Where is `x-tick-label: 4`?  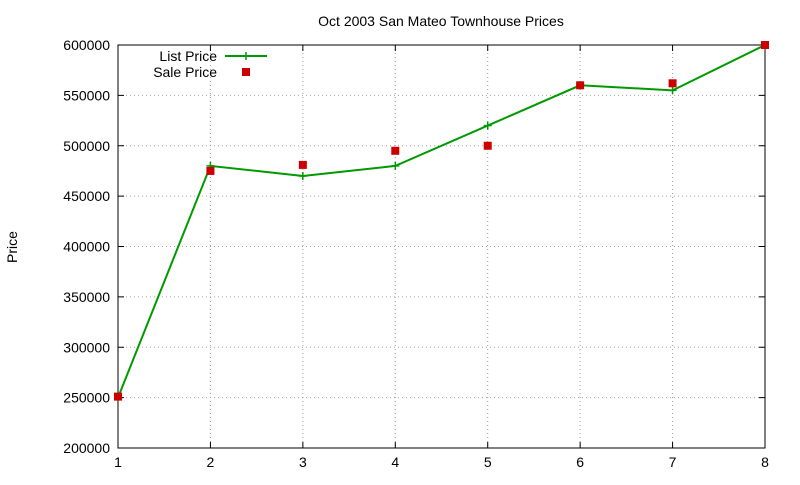 x-tick-label: 4 is located at coordinates (395, 462).